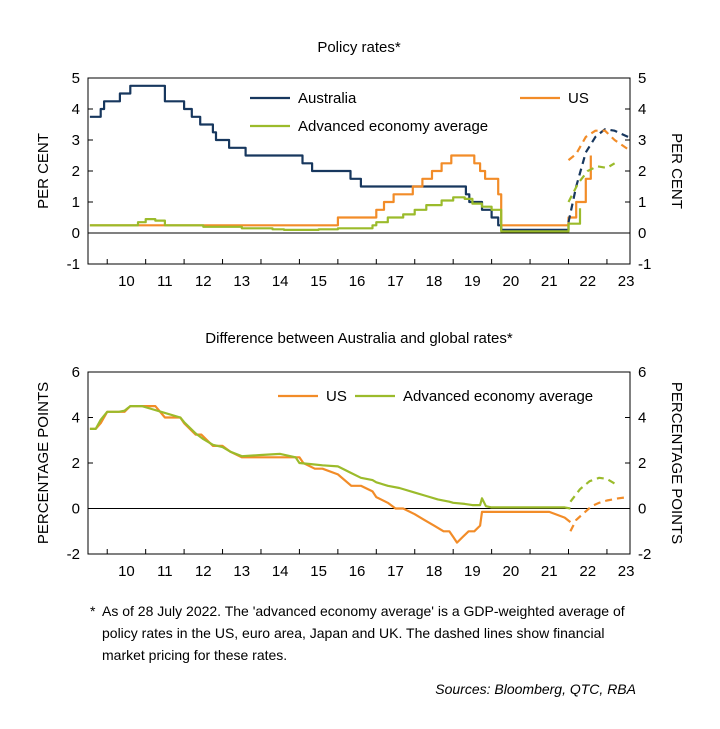 The image size is (720, 729). I want to click on chart-1-series-australia, so click(329, 157).